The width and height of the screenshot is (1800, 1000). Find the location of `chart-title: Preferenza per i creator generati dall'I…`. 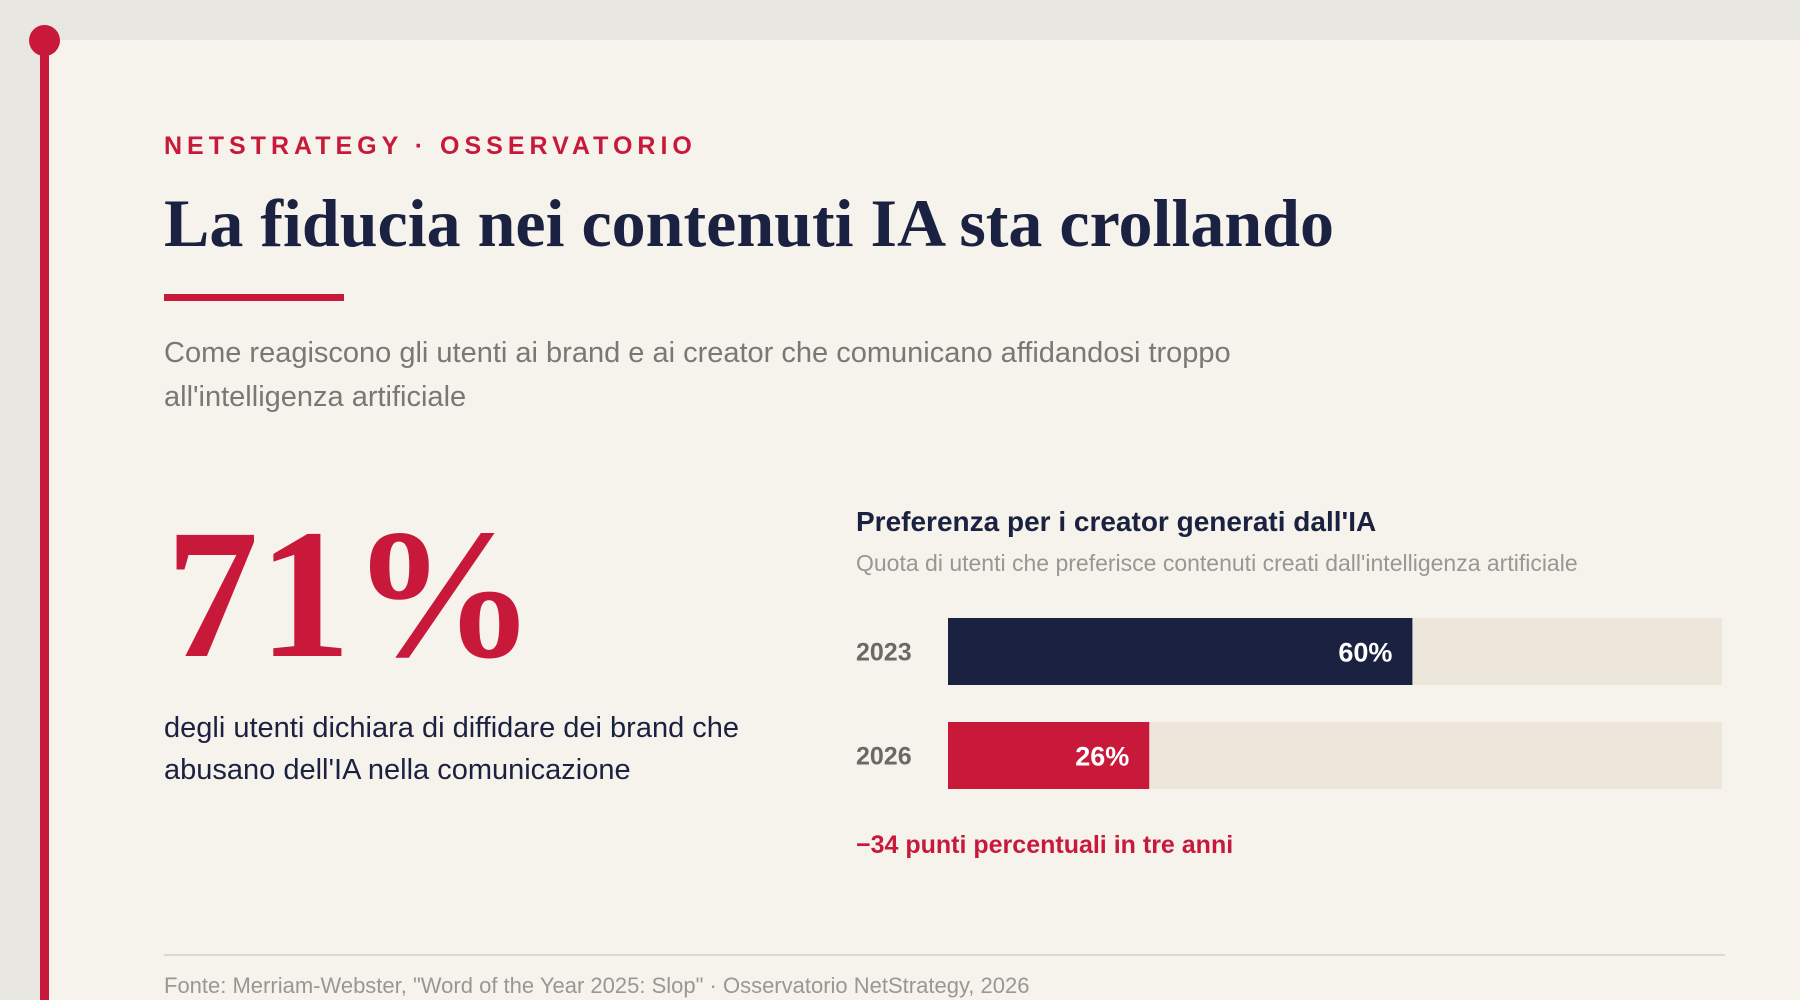

chart-title: Preferenza per i creator generati dall'I… is located at coordinates (1116, 521).